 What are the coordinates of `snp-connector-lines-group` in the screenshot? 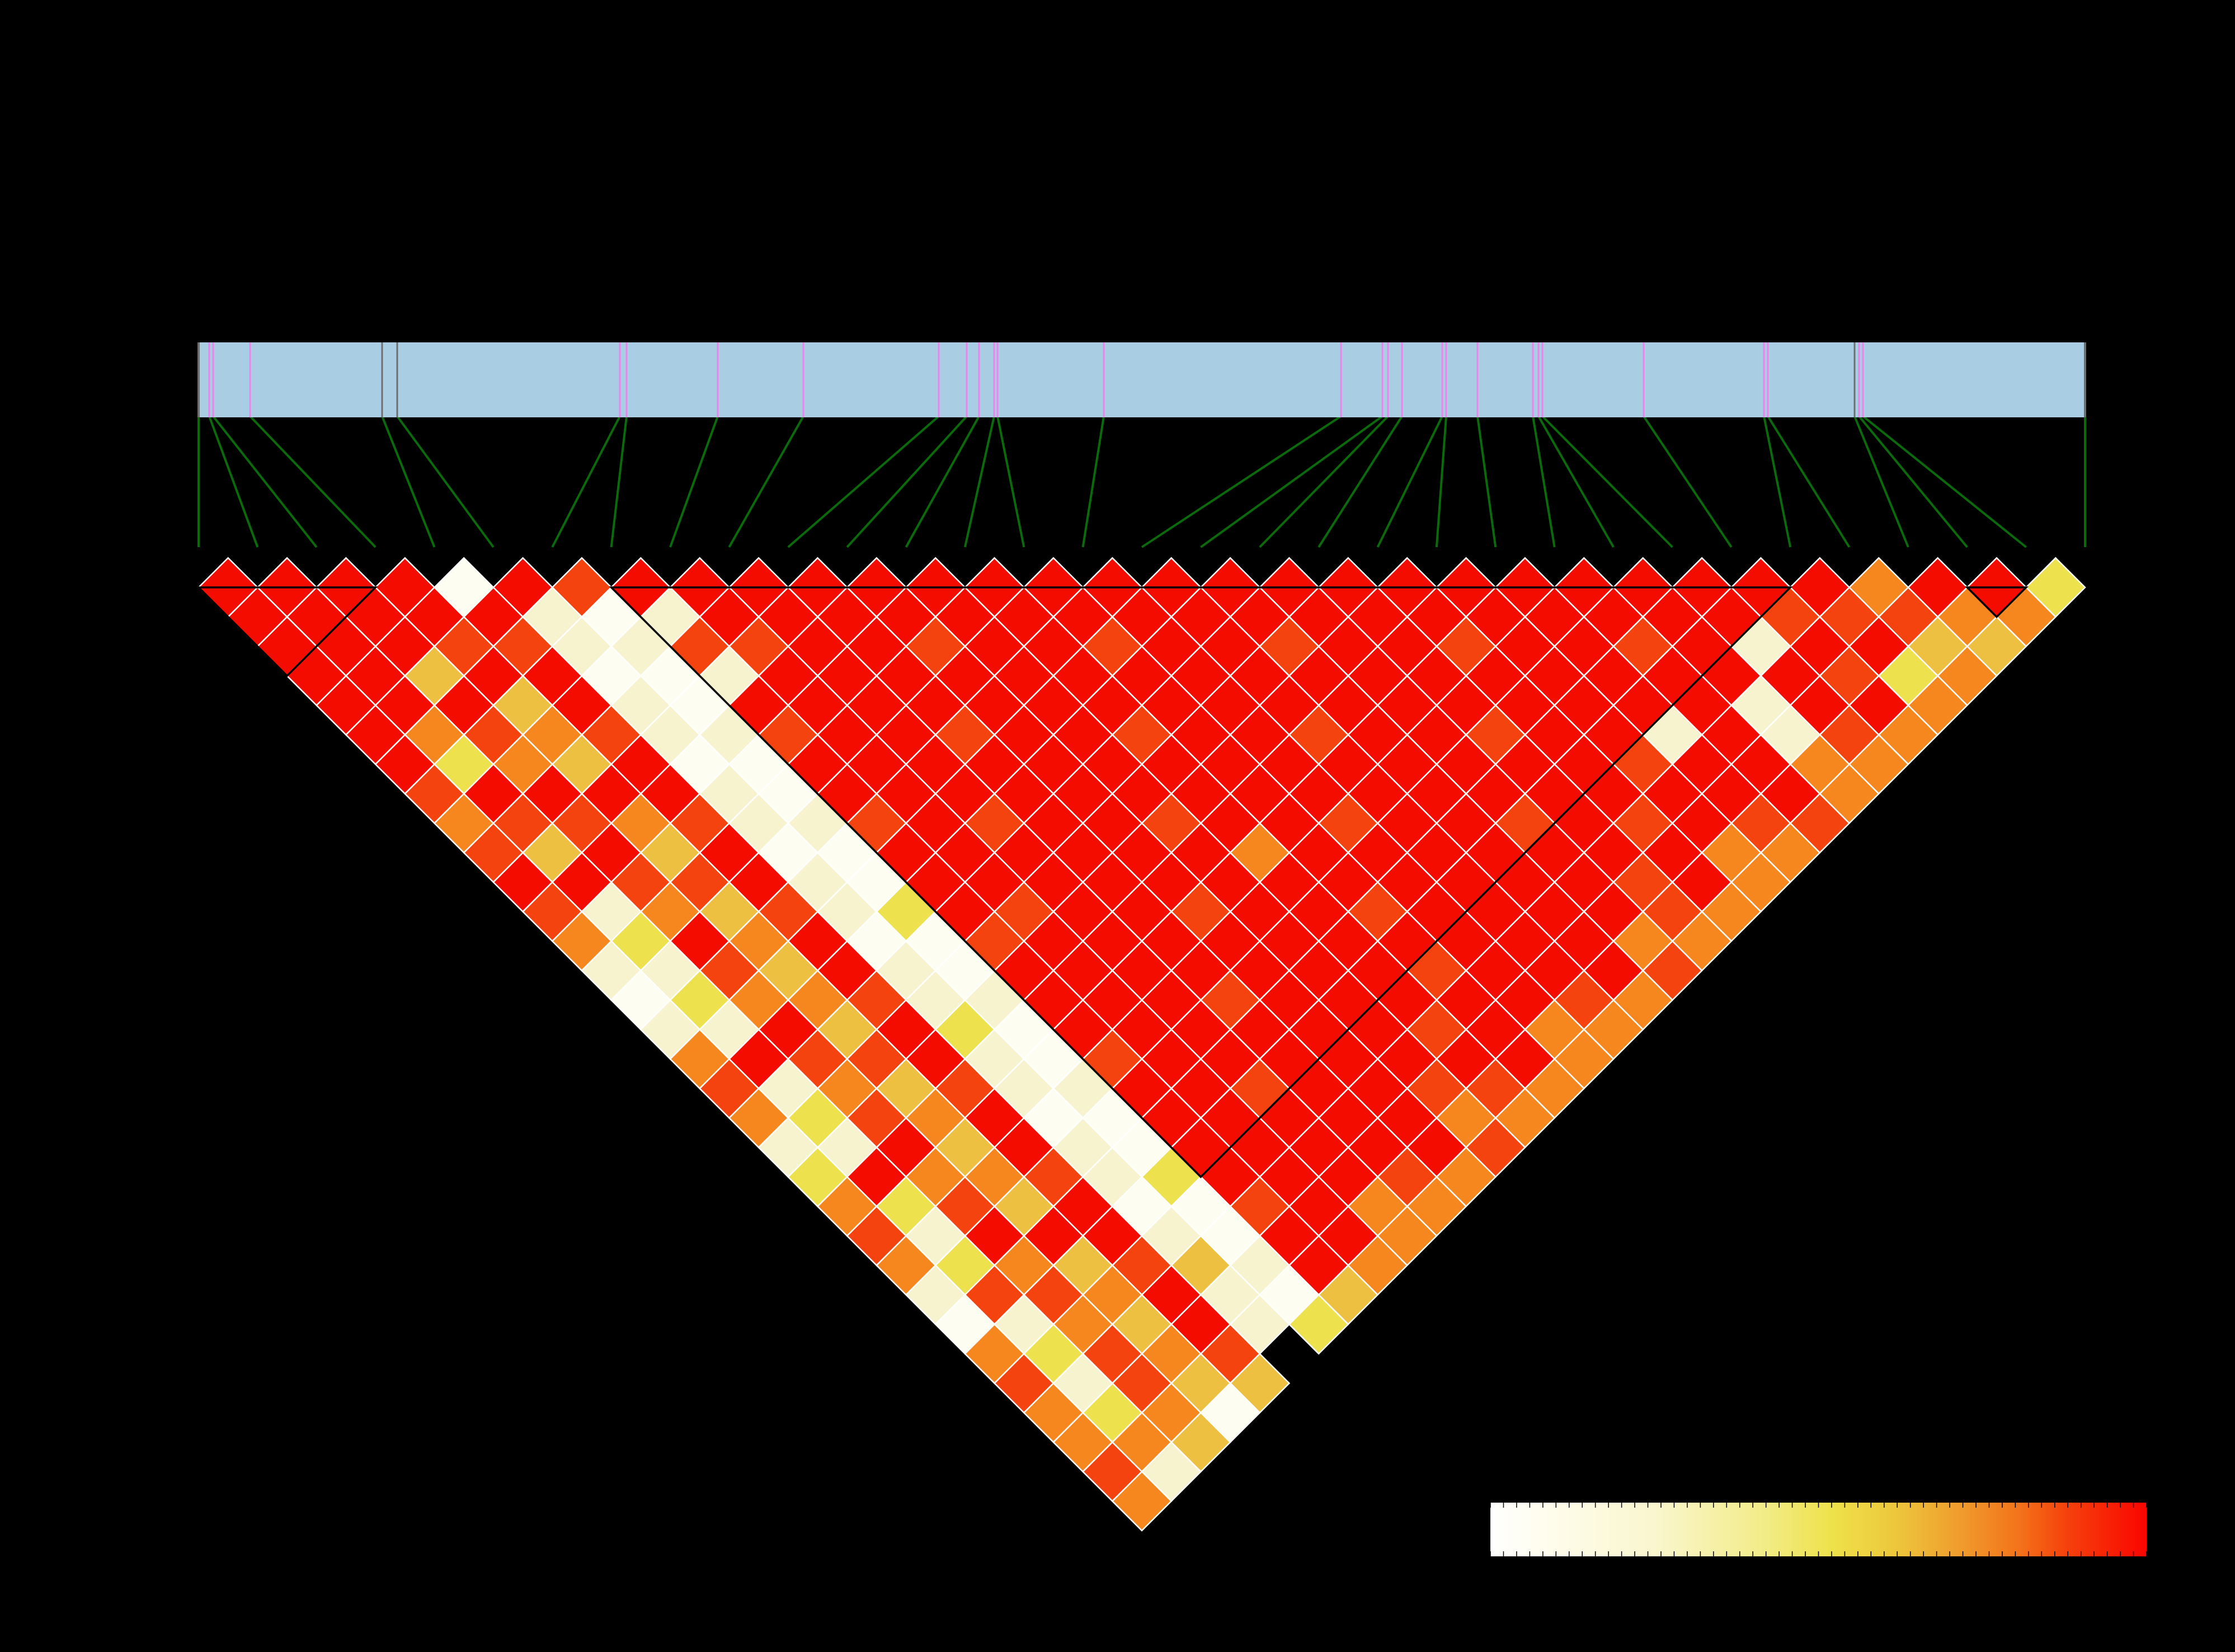 It's located at (1141, 482).